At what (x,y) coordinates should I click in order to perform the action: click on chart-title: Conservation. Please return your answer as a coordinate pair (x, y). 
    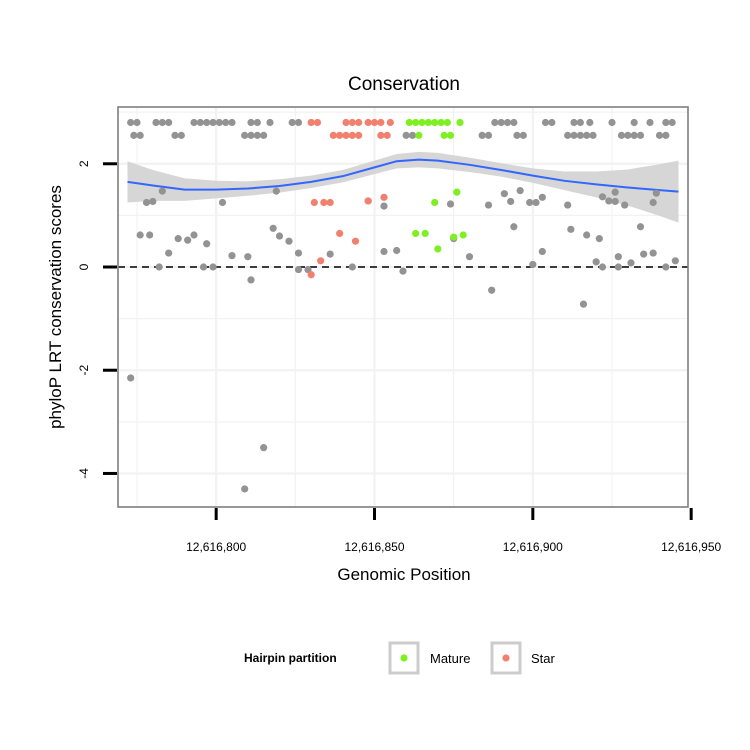
    Looking at the image, I should click on (404, 84).